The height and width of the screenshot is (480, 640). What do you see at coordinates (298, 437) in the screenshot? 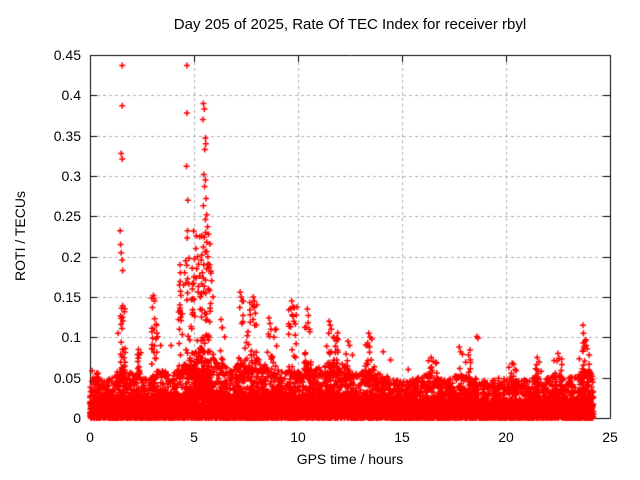
I see `x-tick-label: 10` at bounding box center [298, 437].